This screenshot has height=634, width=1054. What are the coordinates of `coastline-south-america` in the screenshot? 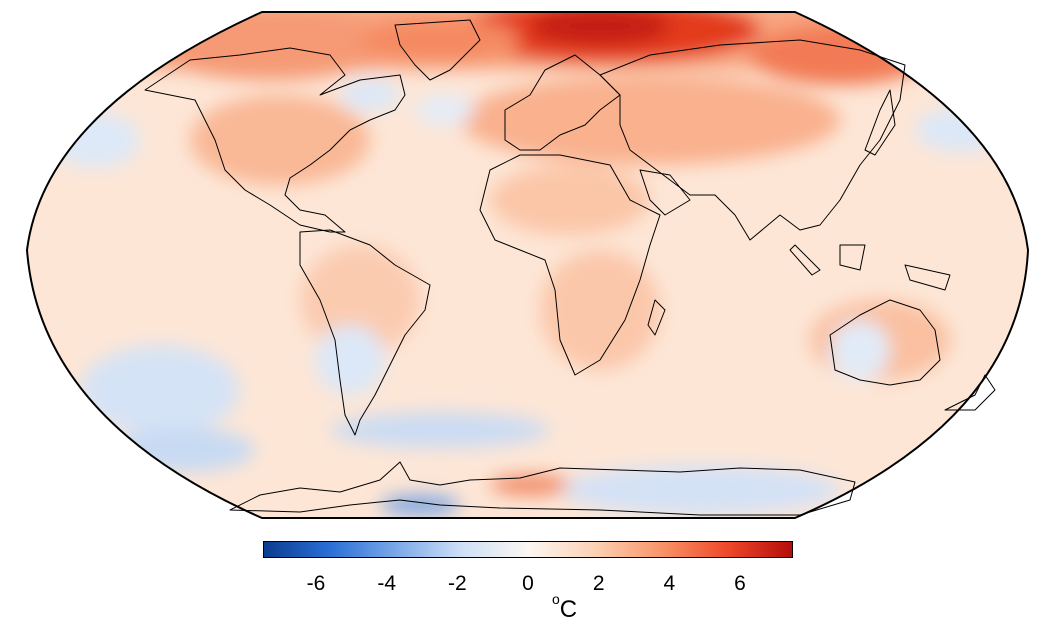 It's located at (365, 332).